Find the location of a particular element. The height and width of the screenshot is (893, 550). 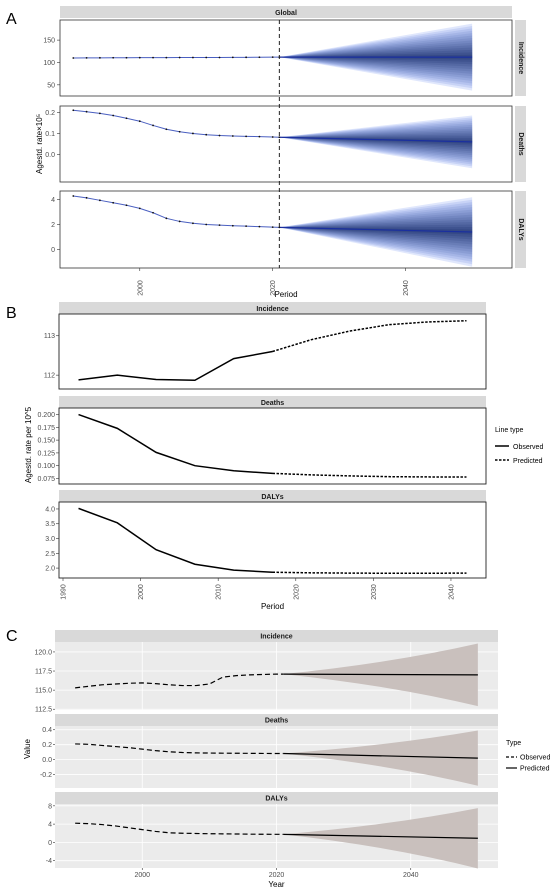

panel-c-xtick-label: 2000 is located at coordinates (142, 875).